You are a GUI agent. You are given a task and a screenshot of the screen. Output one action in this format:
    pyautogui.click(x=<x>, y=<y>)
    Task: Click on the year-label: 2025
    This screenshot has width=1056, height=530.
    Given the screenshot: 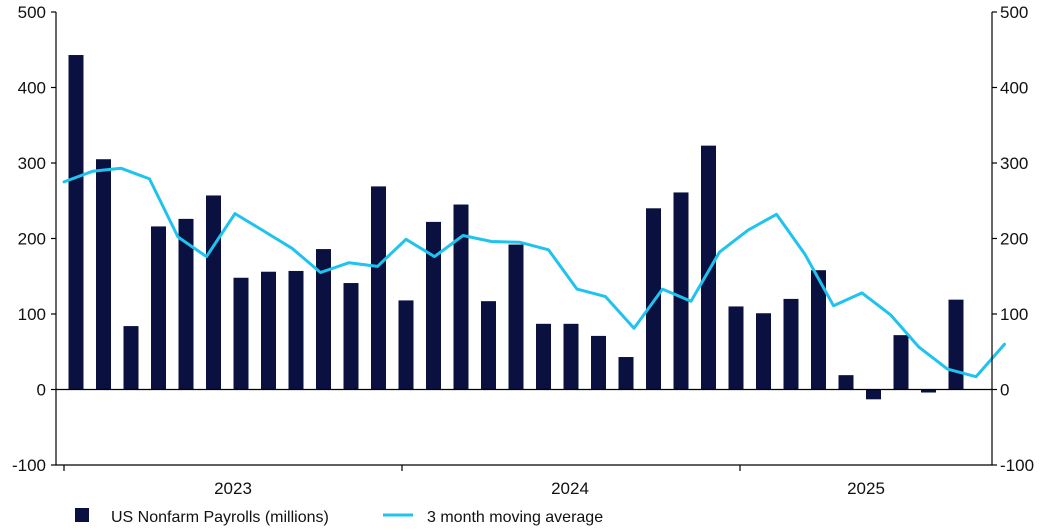 What is the action you would take?
    pyautogui.click(x=866, y=488)
    